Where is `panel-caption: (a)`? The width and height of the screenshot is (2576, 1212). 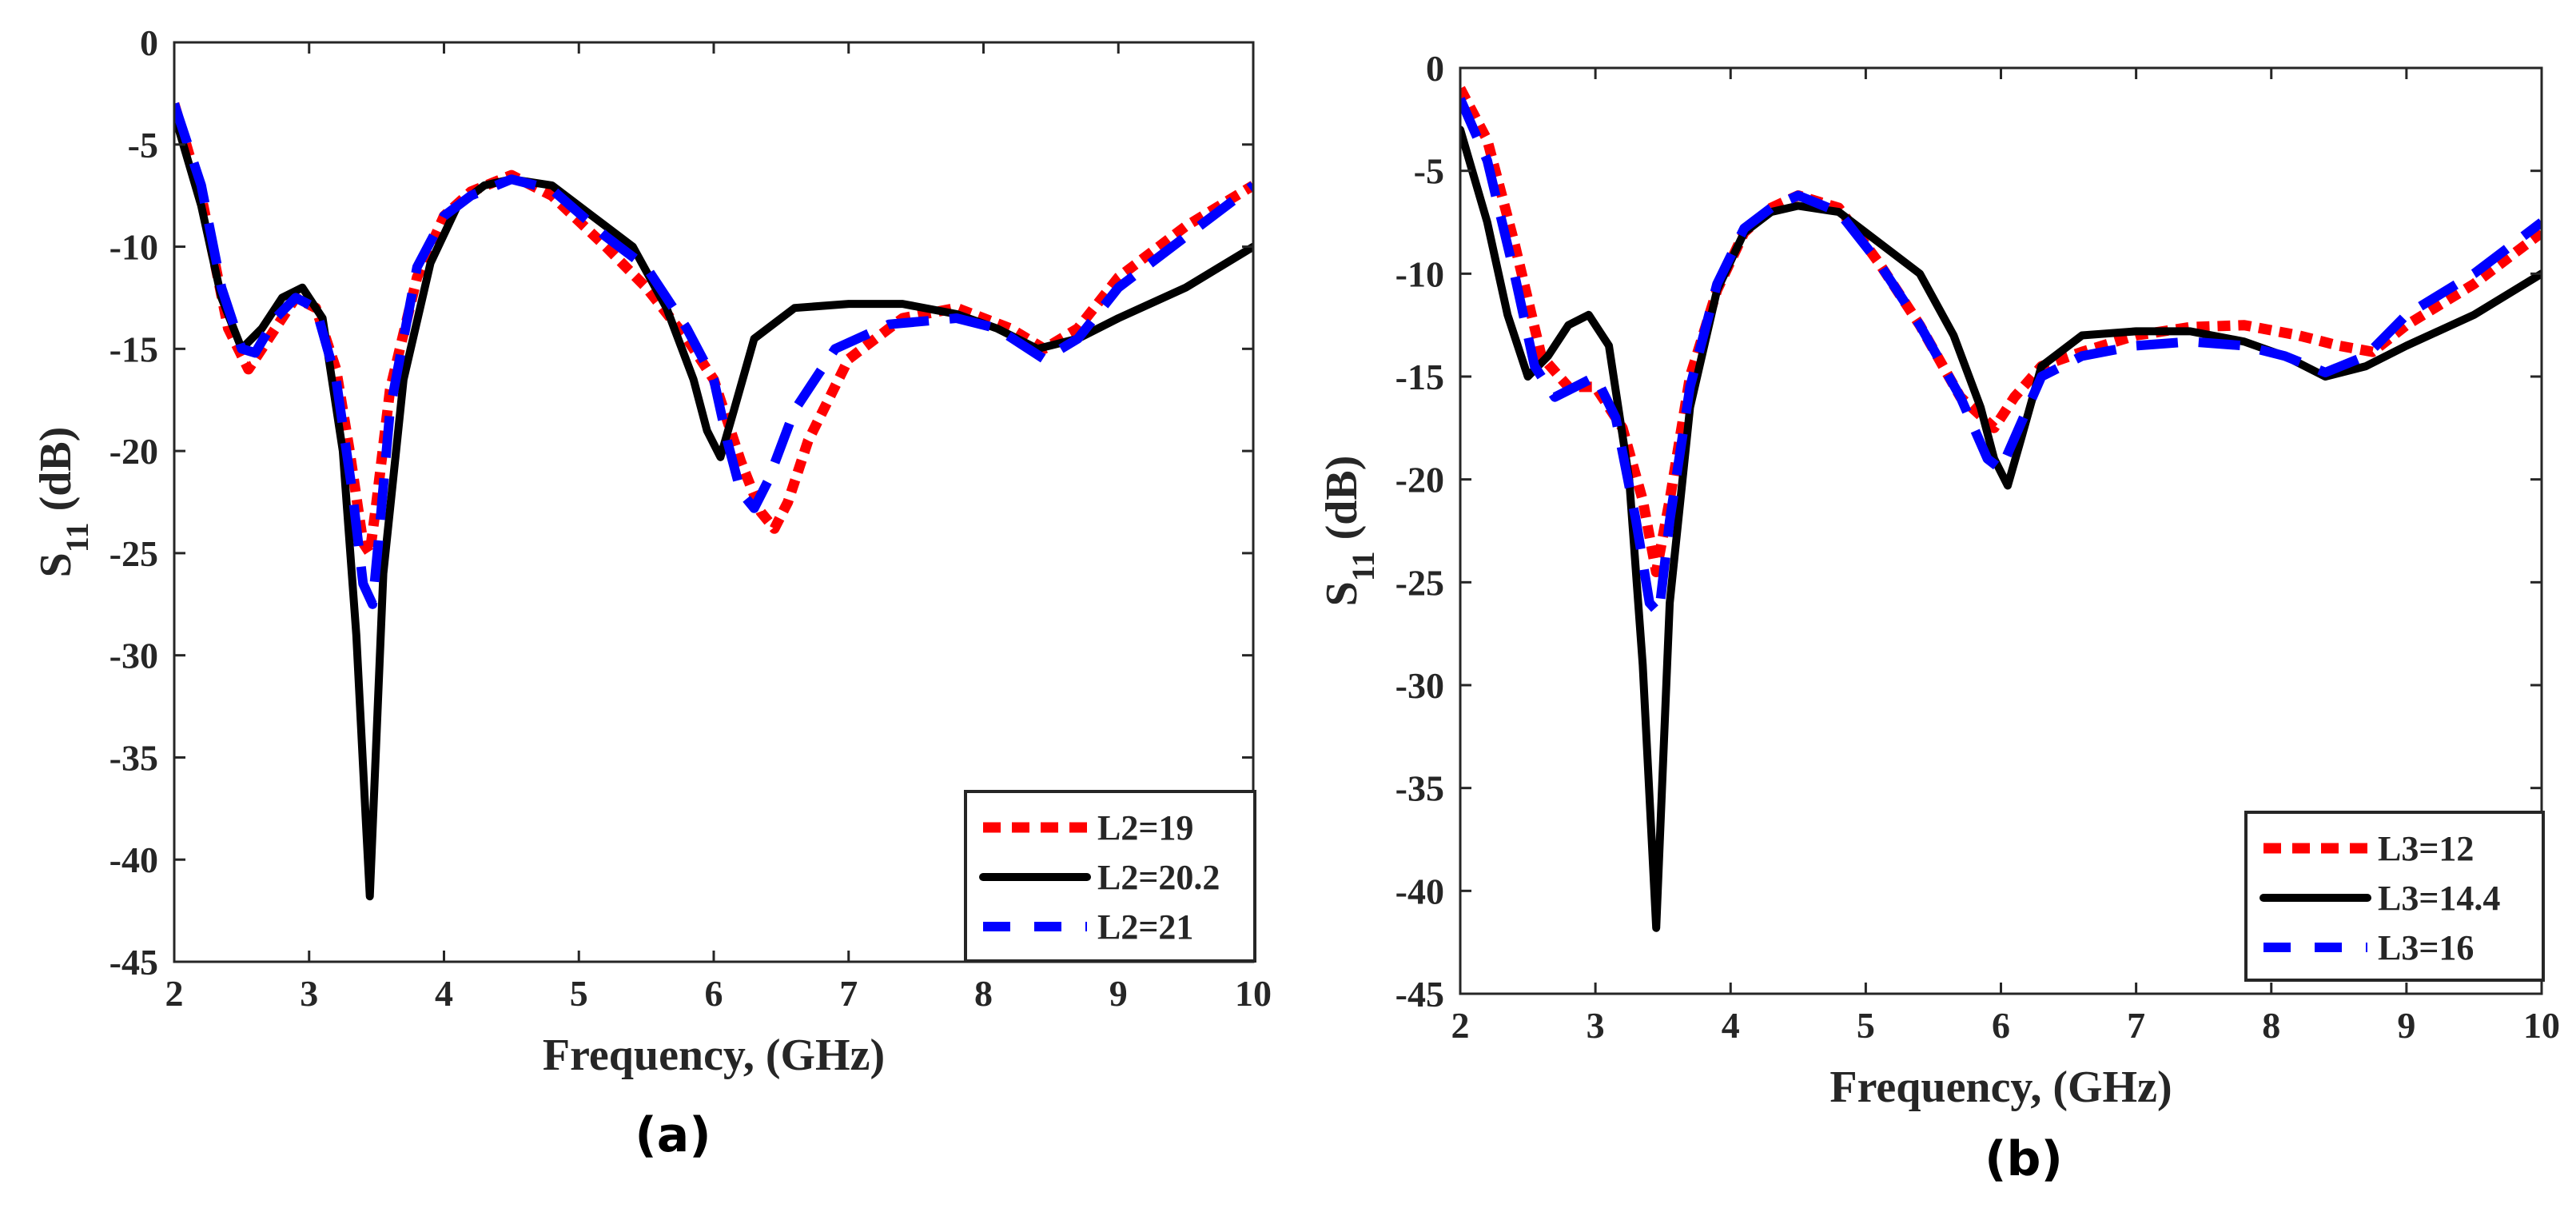
panel-caption: (a) is located at coordinates (673, 1135).